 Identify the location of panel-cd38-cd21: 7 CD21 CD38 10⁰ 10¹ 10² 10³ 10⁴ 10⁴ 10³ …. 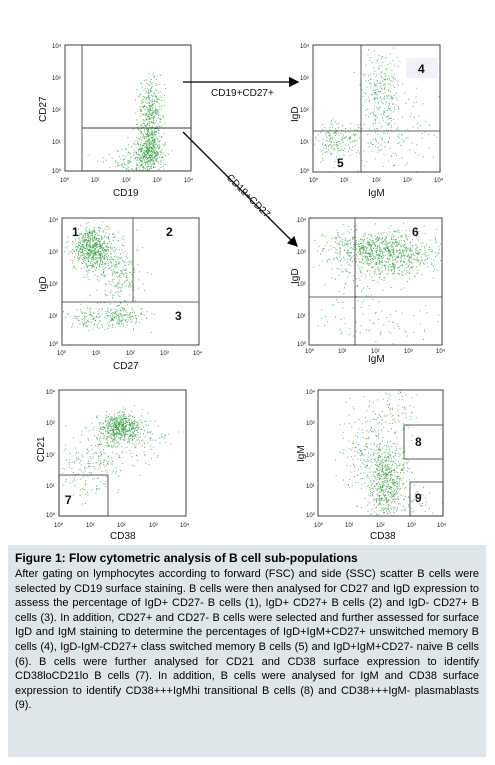
(113, 464).